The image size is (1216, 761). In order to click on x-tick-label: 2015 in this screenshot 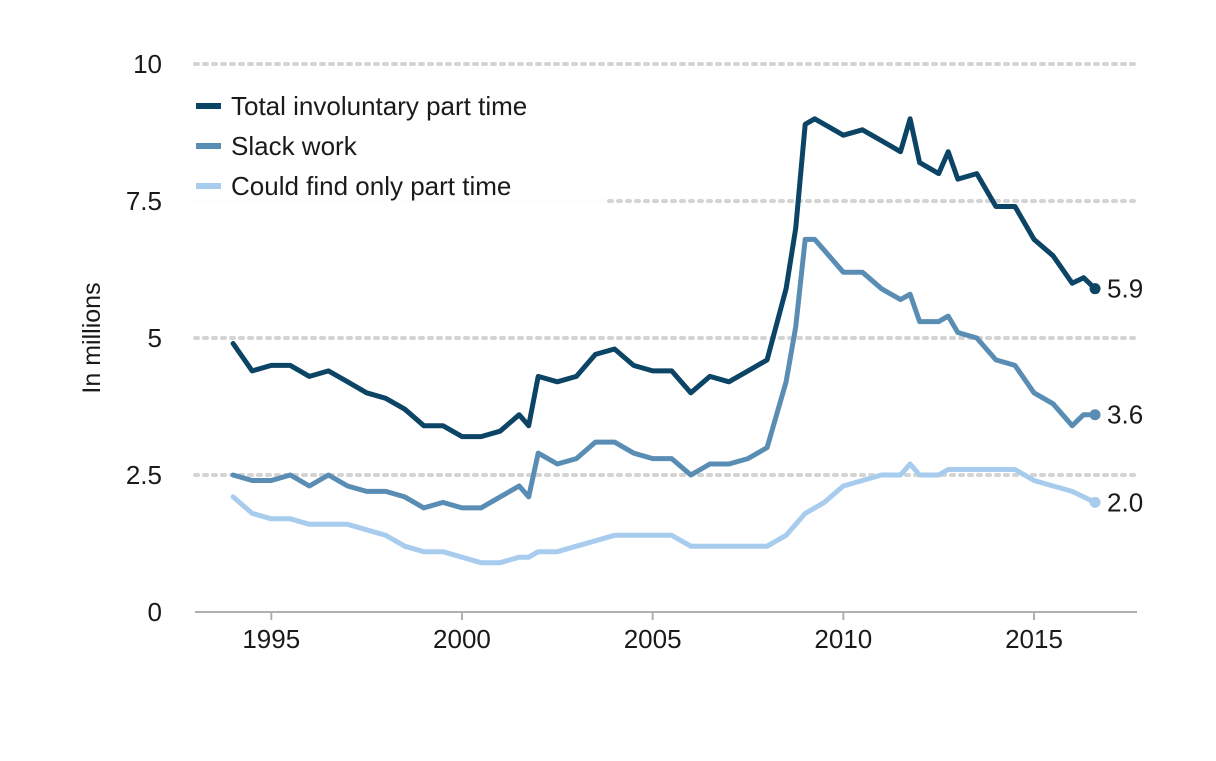, I will do `click(1034, 639)`.